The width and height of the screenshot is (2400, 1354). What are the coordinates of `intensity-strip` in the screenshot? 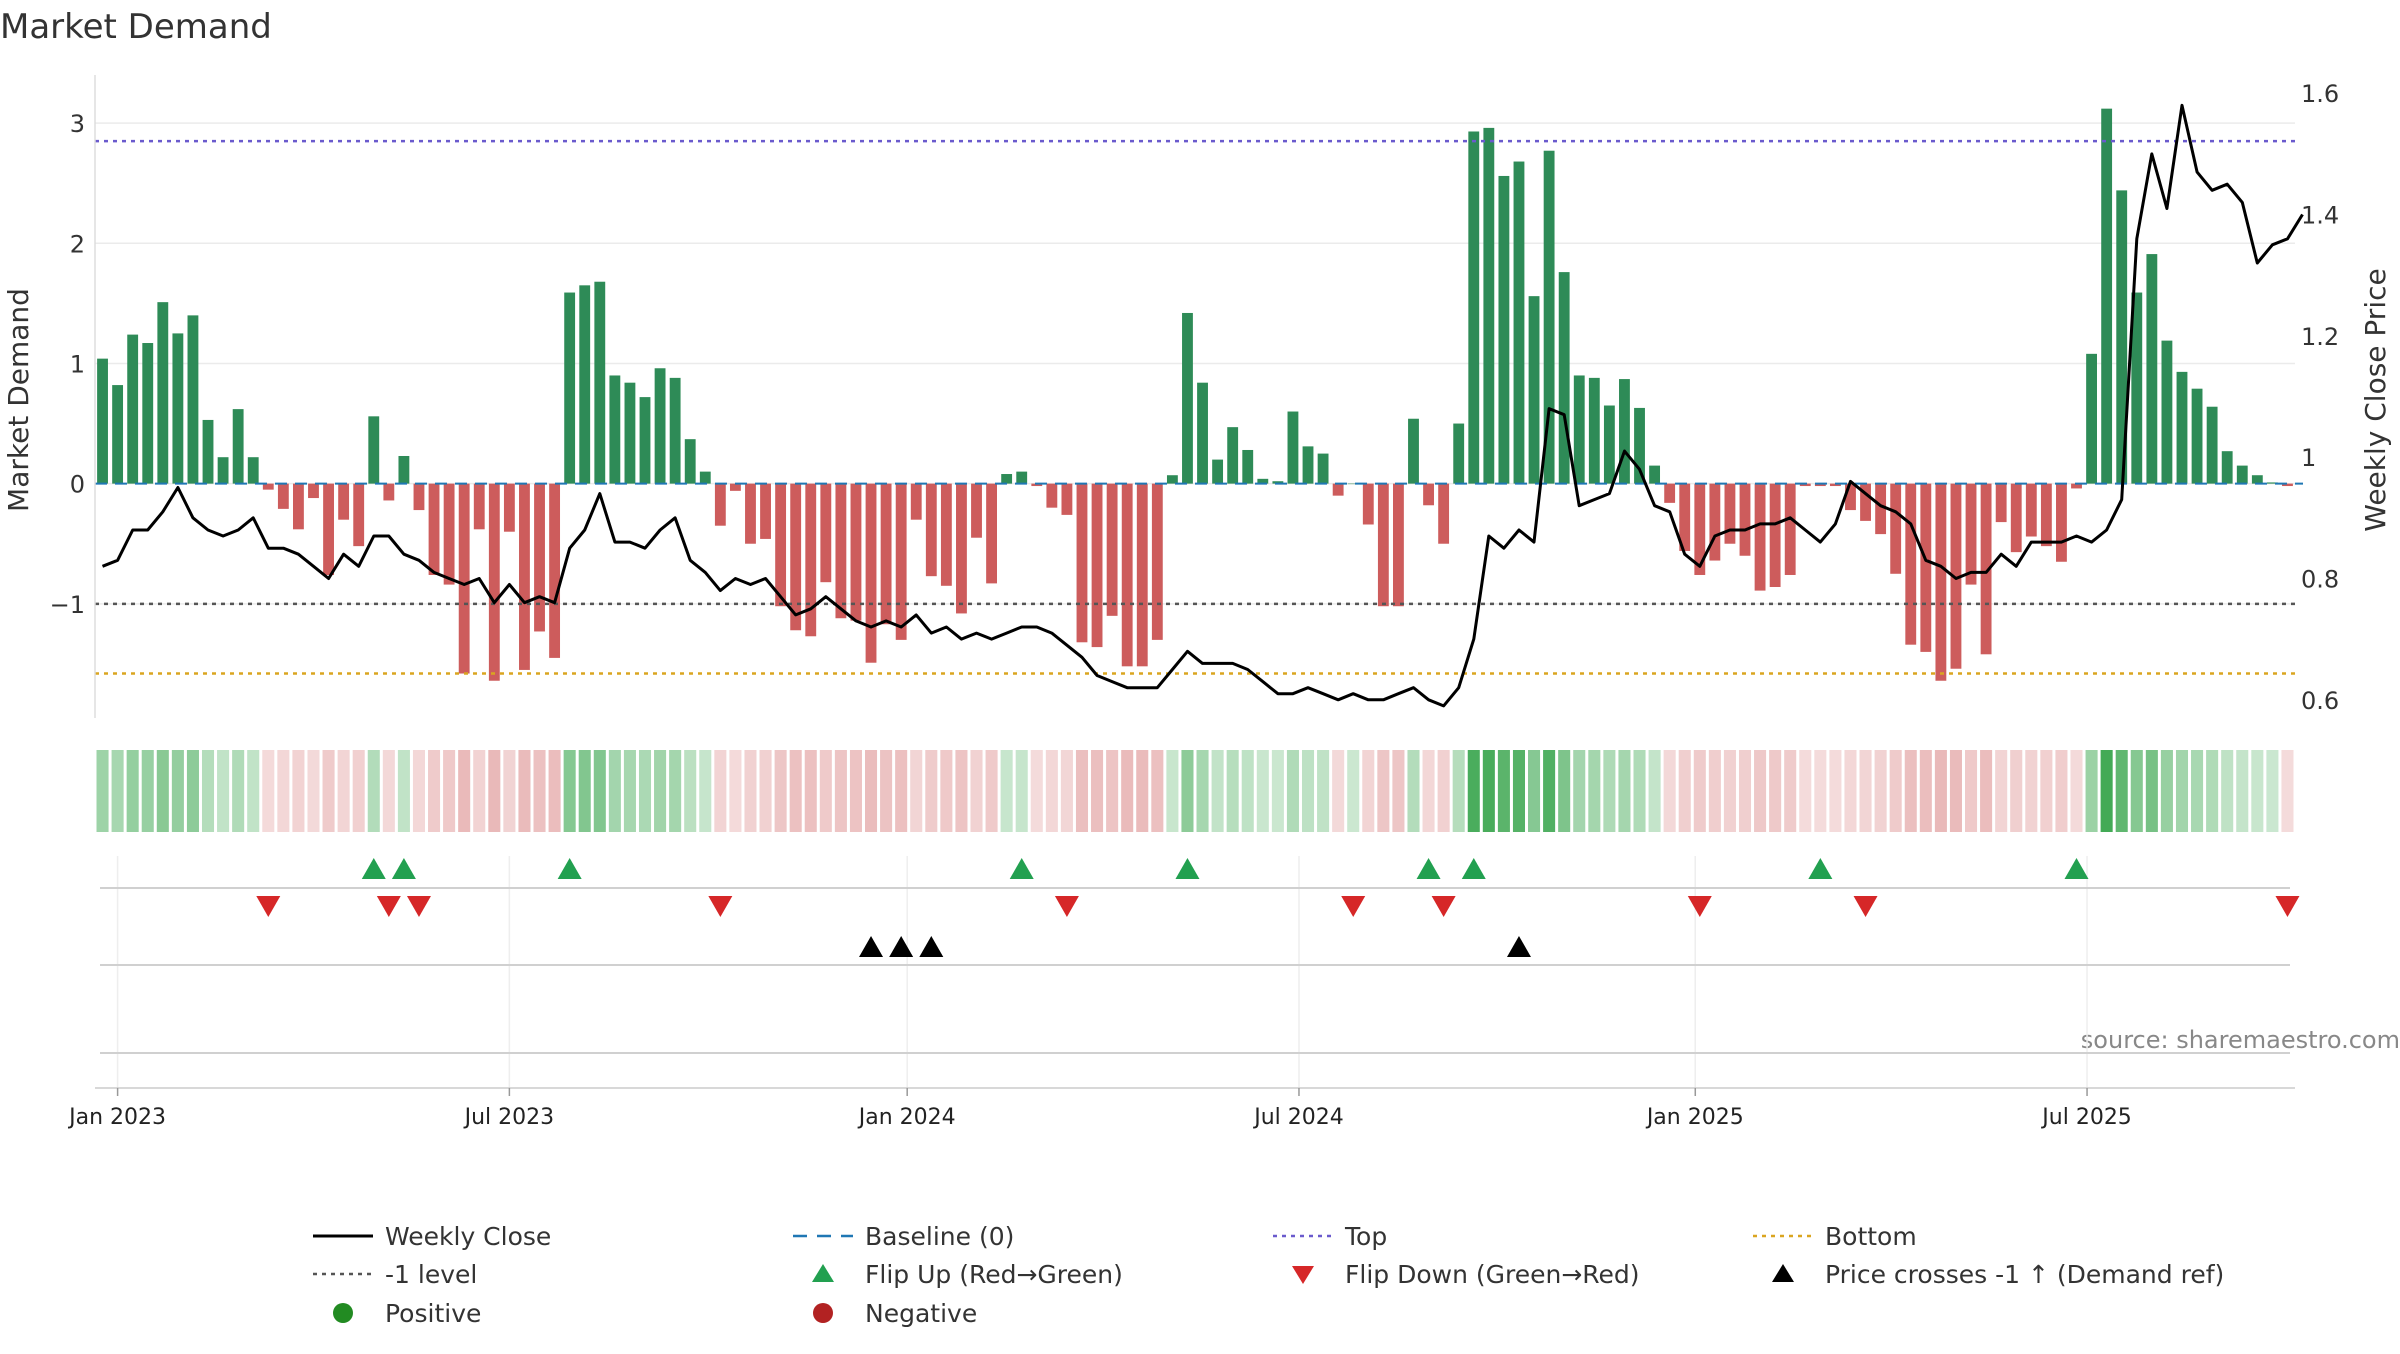 It's located at (1195, 791).